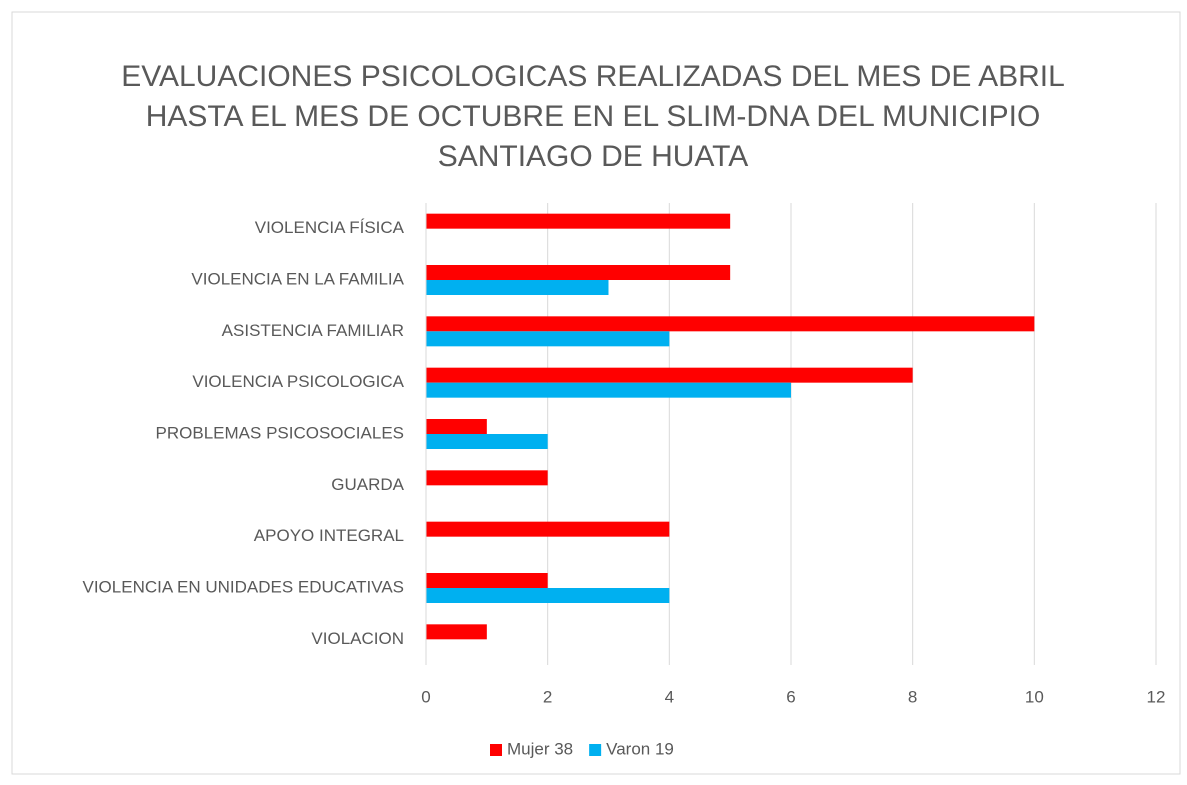  Describe the element at coordinates (1156, 696) in the screenshot. I see `x-tick-label: 12` at that location.